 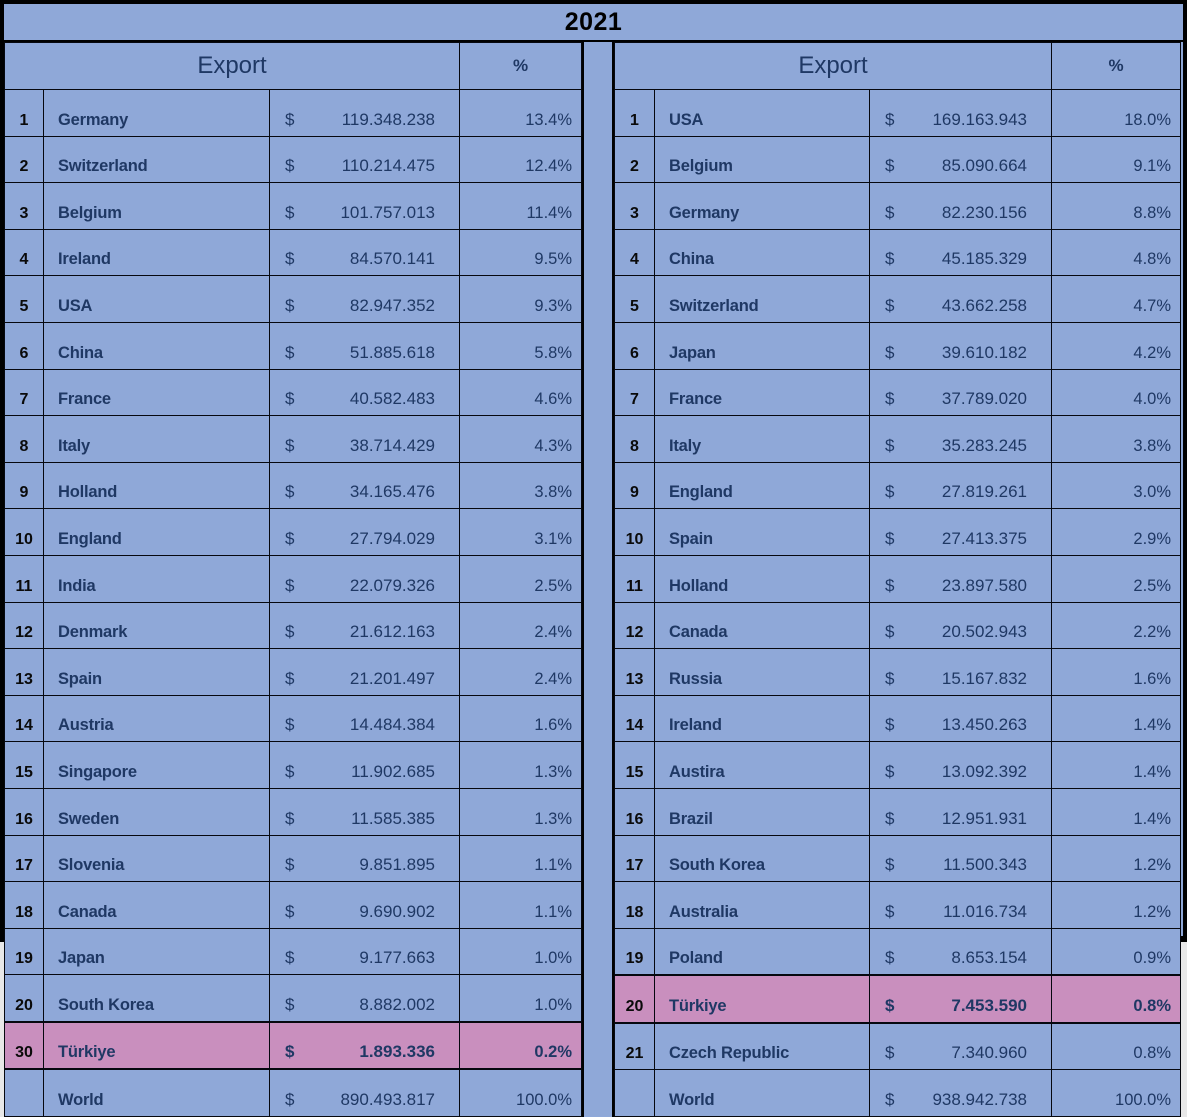 I want to click on table-row: 10 England $27.794.029 3.1%, so click(x=293, y=532).